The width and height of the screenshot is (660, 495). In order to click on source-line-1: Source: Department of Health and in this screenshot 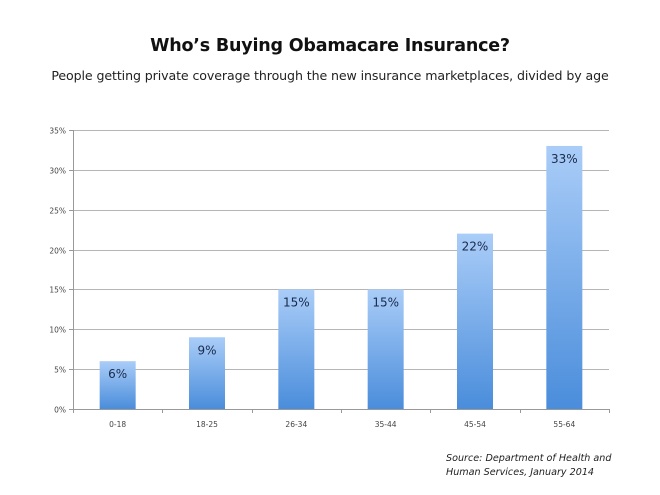, I will do `click(529, 458)`.